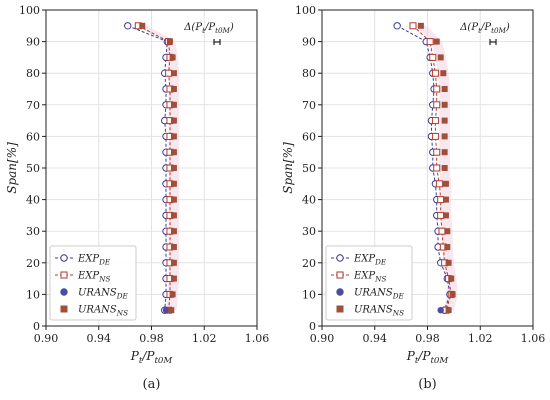 The height and width of the screenshot is (400, 550). I want to click on urans-de-point, so click(440, 310).